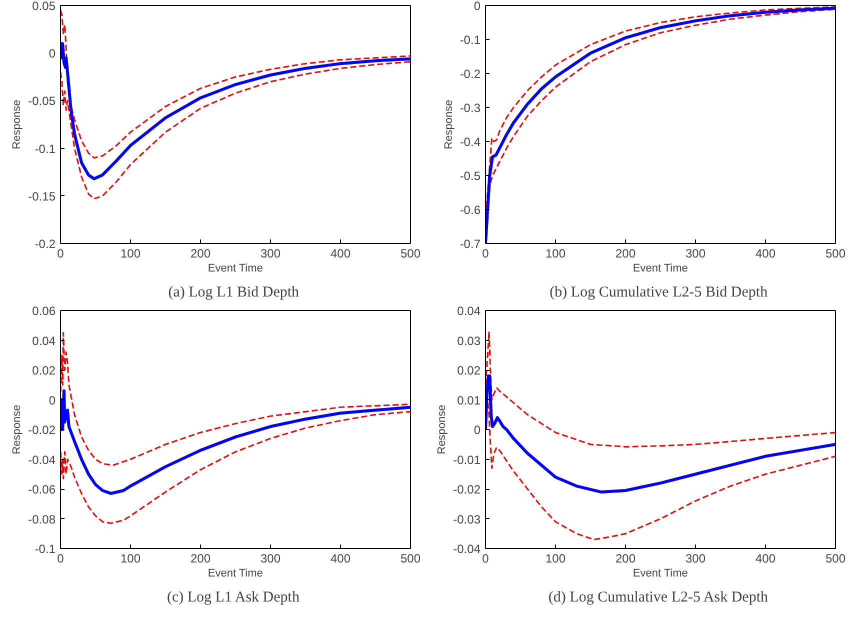 This screenshot has height=625, width=860. What do you see at coordinates (42, 489) in the screenshot?
I see `y-tick-label: -0.06` at bounding box center [42, 489].